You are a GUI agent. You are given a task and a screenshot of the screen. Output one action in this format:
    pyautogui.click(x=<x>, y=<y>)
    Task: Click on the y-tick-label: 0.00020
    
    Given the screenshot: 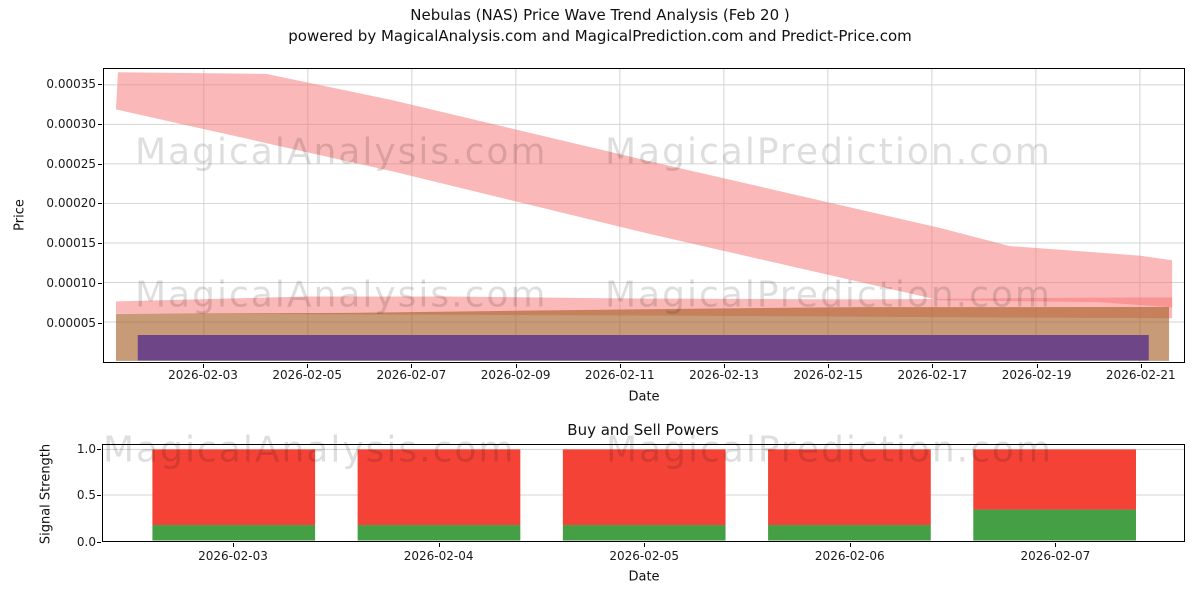 What is the action you would take?
    pyautogui.click(x=71, y=203)
    